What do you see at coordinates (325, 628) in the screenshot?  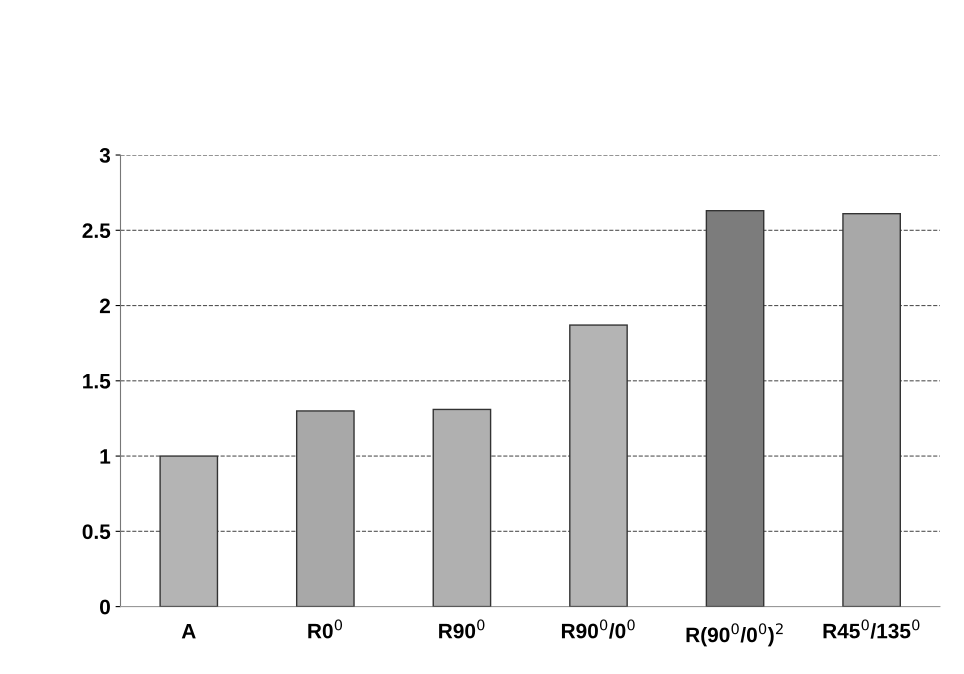 I see `x-tick-label: R0$^{0}$` at bounding box center [325, 628].